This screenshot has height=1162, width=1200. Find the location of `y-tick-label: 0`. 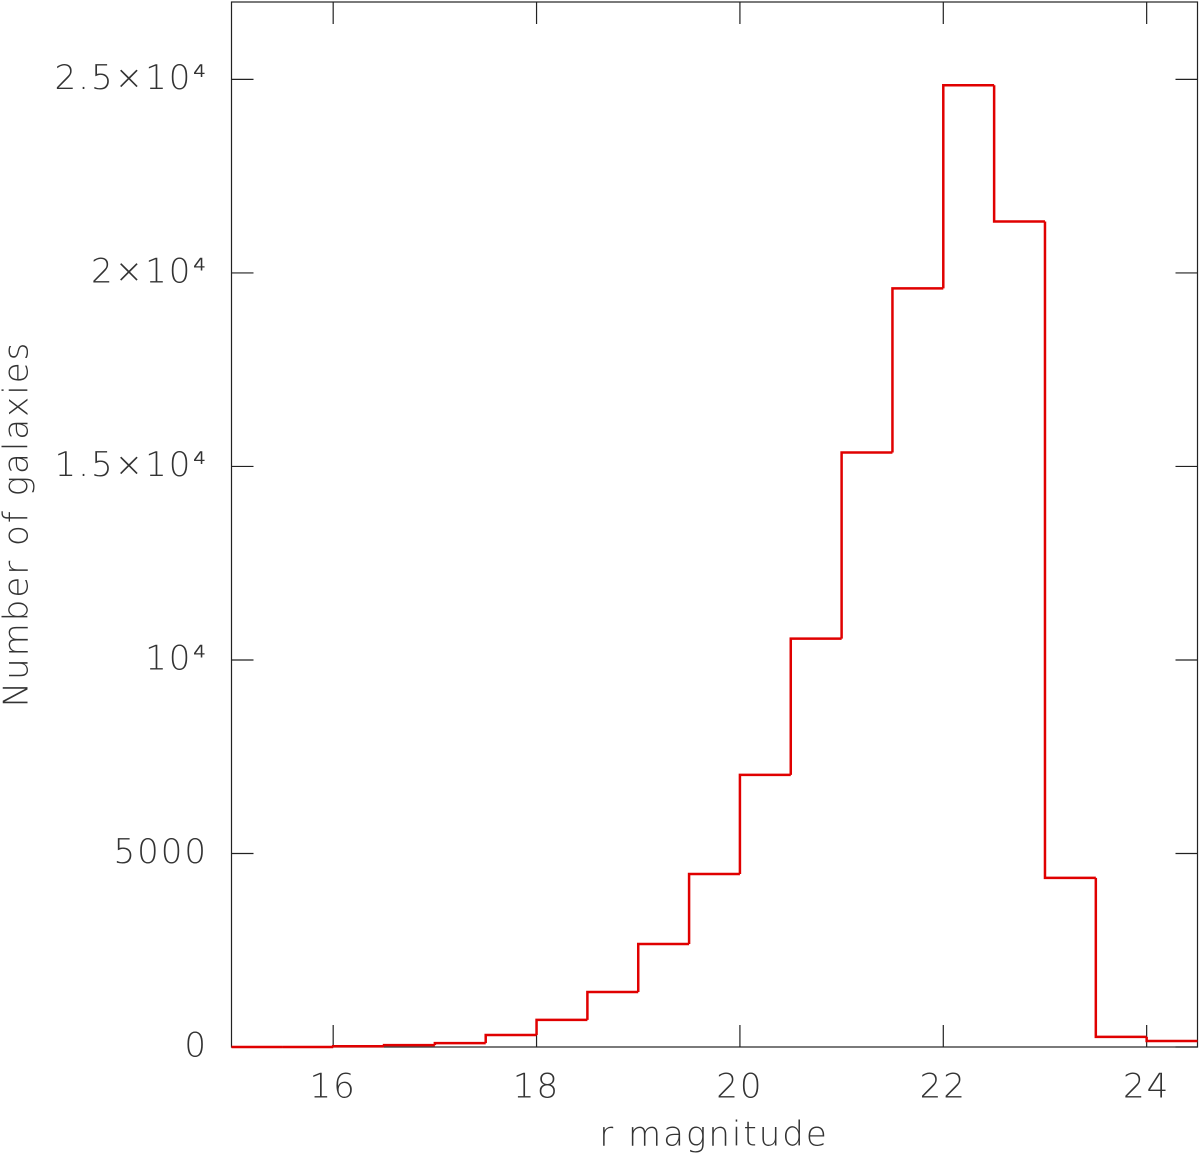

y-tick-label: 0 is located at coordinates (196, 1046).